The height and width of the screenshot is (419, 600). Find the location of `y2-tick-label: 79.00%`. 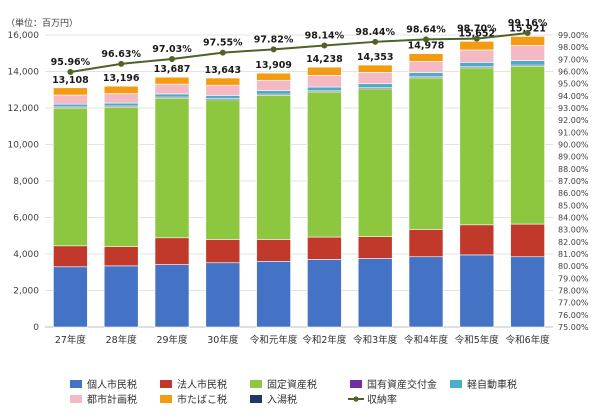

y2-tick-label: 79.00% is located at coordinates (573, 278).